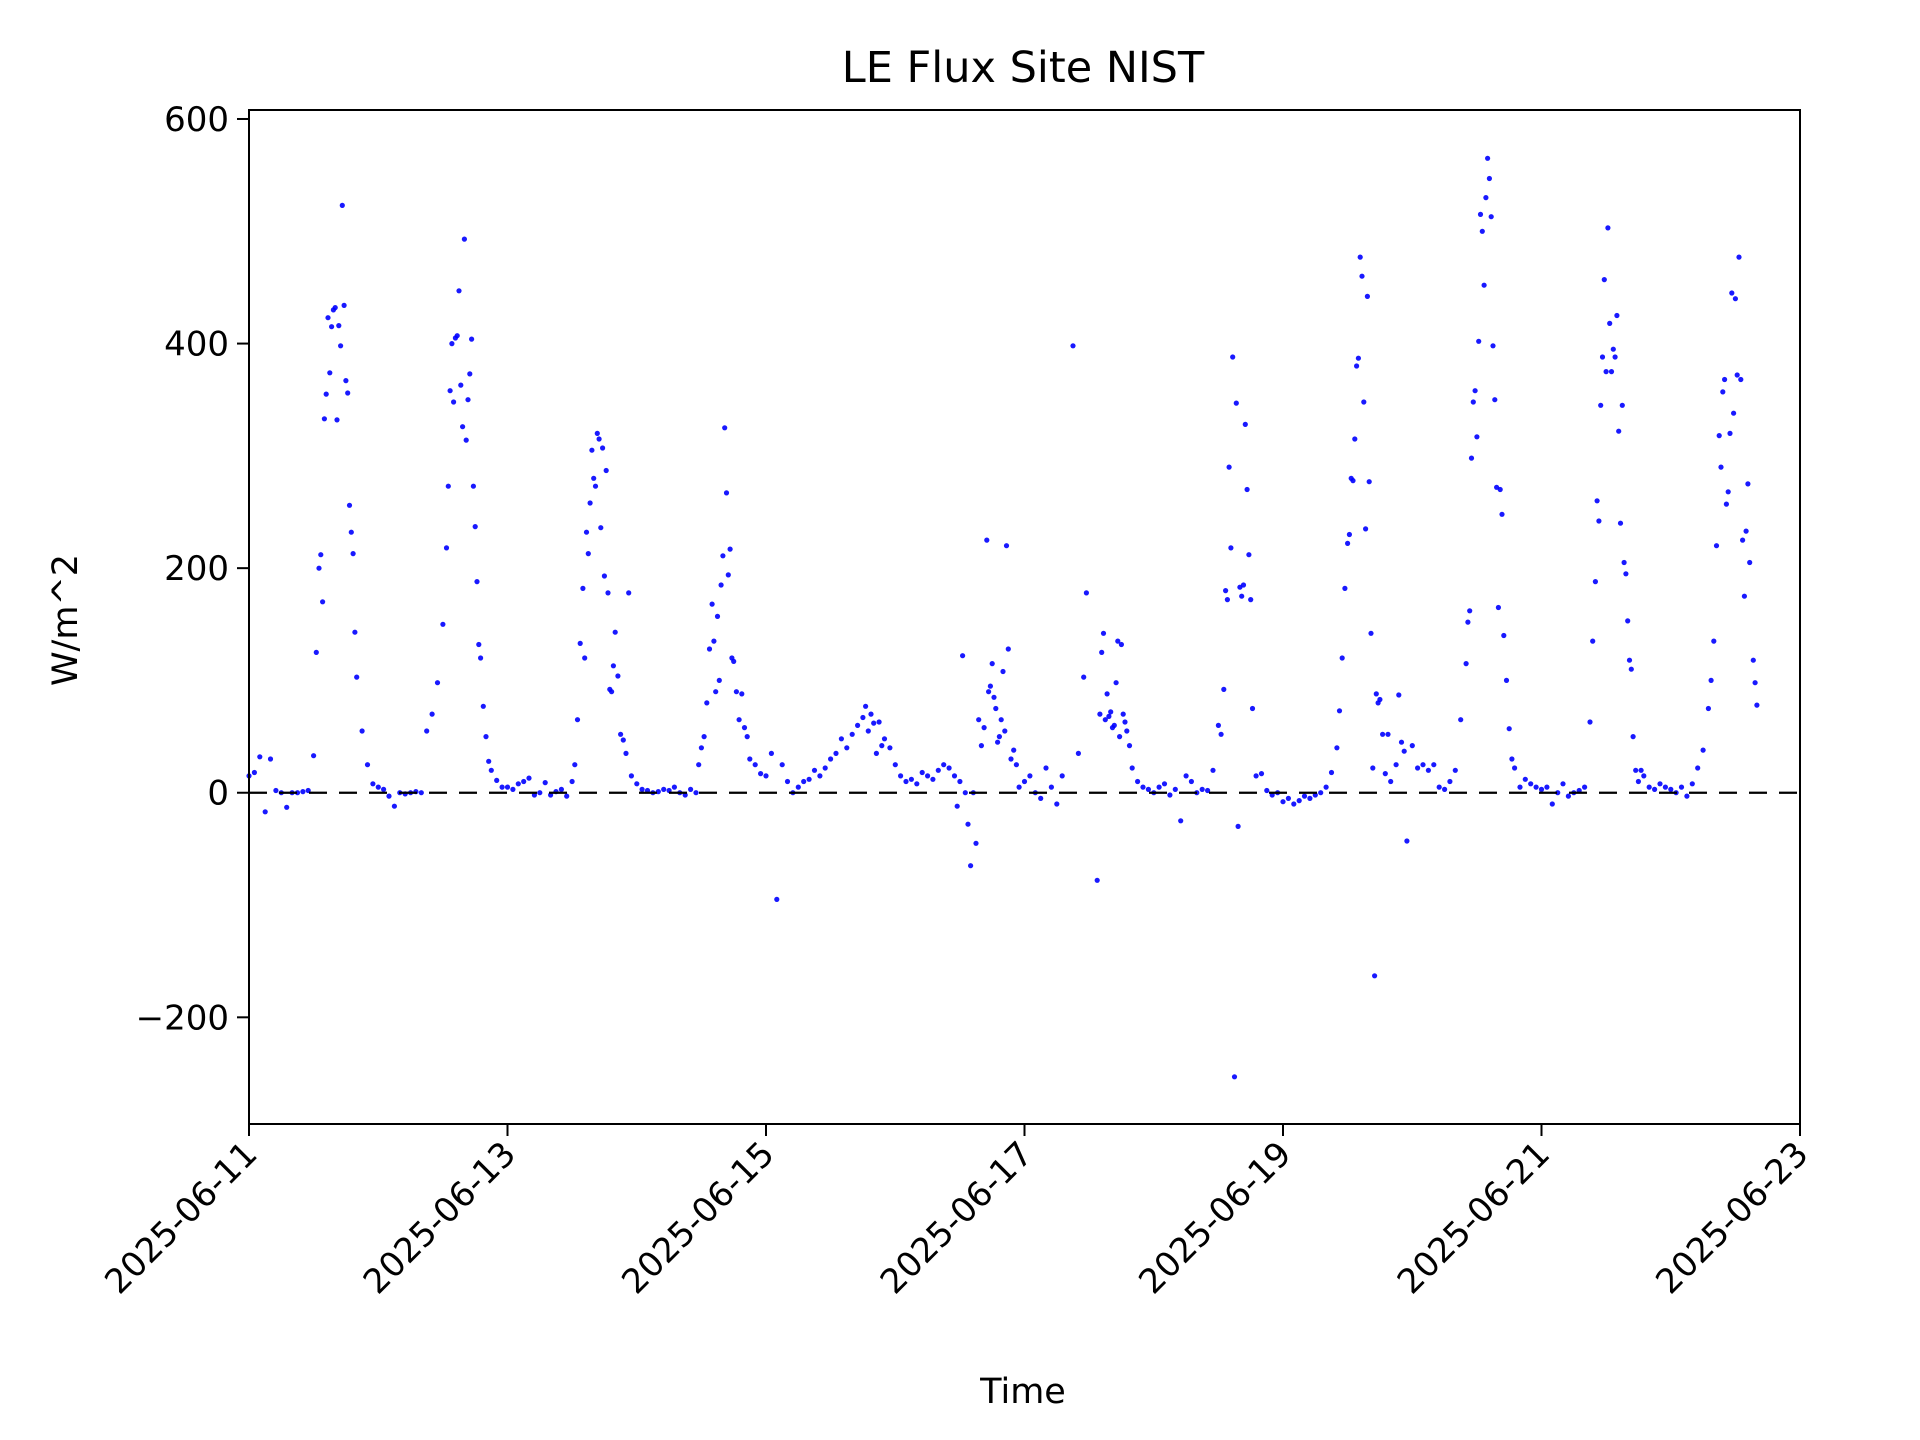 The height and width of the screenshot is (1440, 1920). What do you see at coordinates (196, 569) in the screenshot?
I see `y-tick-label: 200` at bounding box center [196, 569].